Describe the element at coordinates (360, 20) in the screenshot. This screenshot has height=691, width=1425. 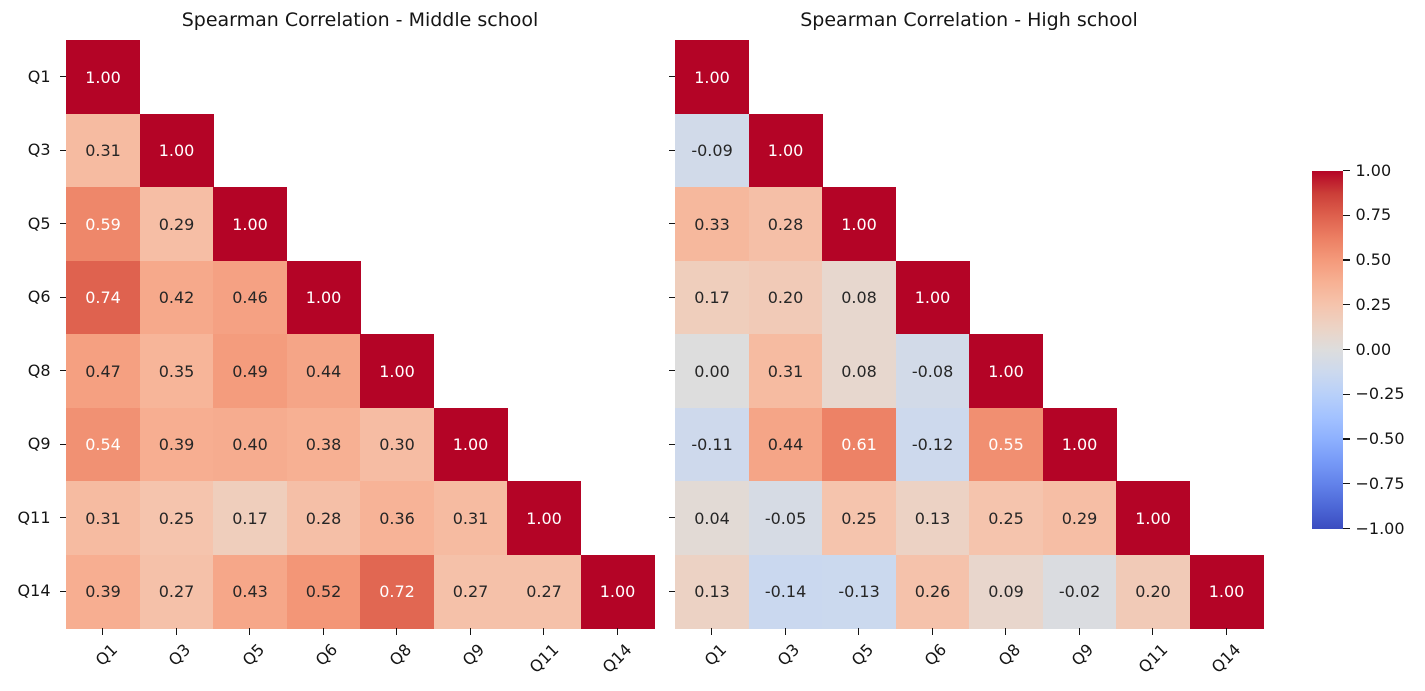
I see `chart-title-middle-school: Spearman Correlation - Middle school` at that location.